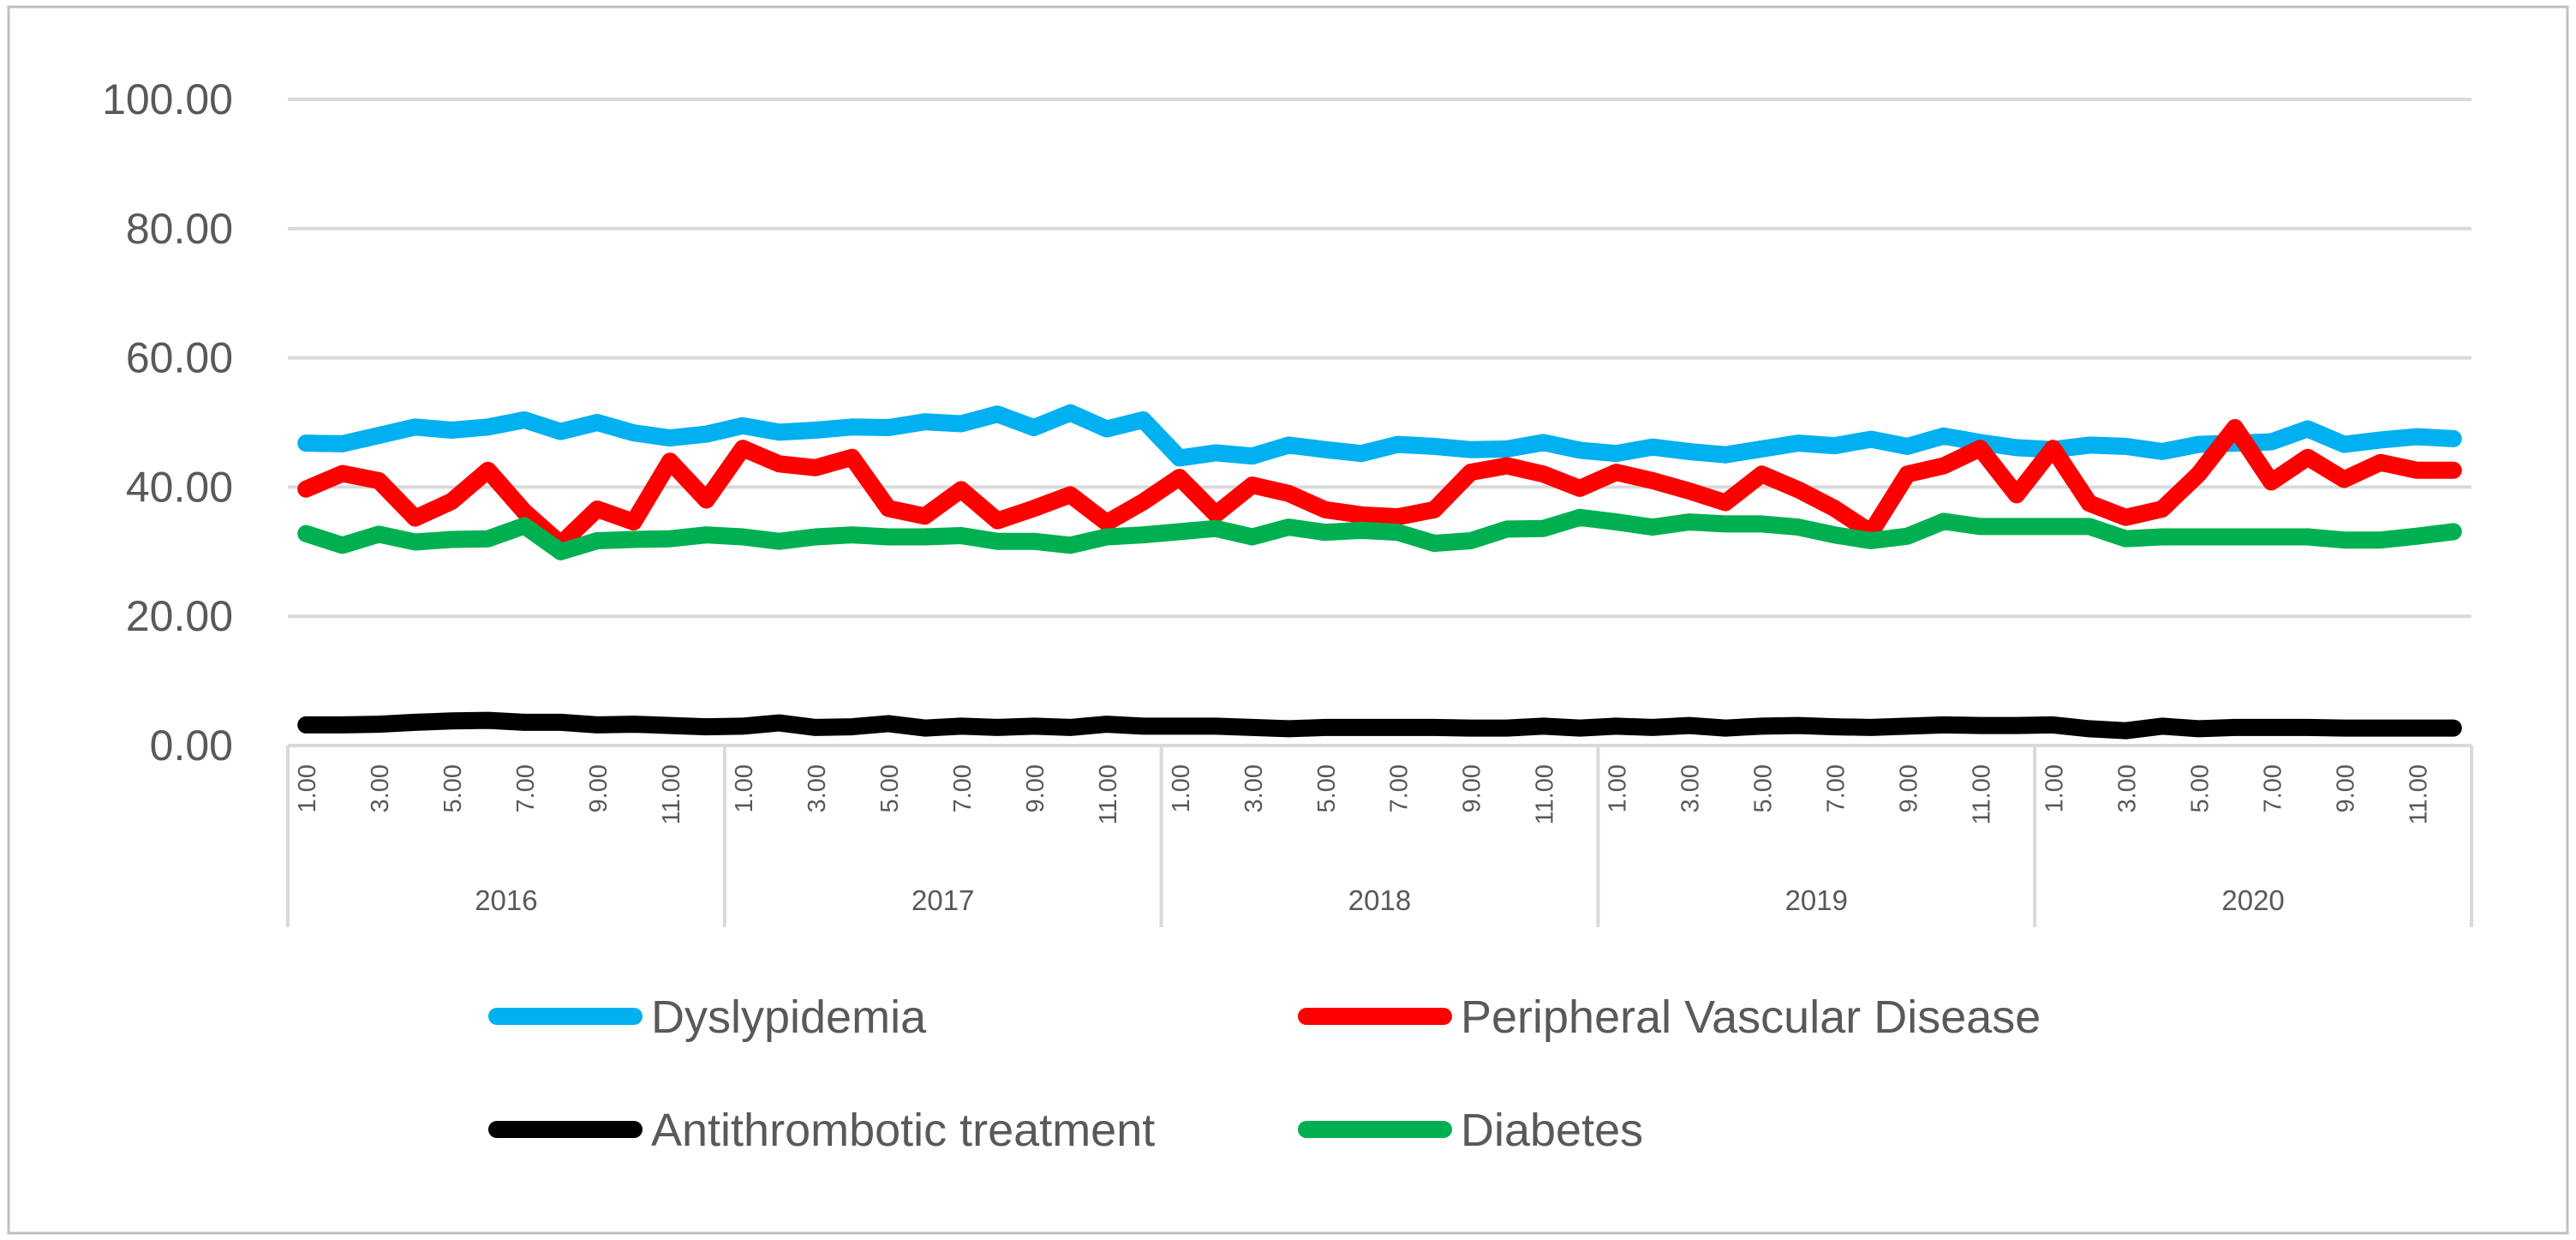 This screenshot has height=1240, width=2576. Describe the element at coordinates (180, 616) in the screenshot. I see `y-tick-label: 20.00` at that location.